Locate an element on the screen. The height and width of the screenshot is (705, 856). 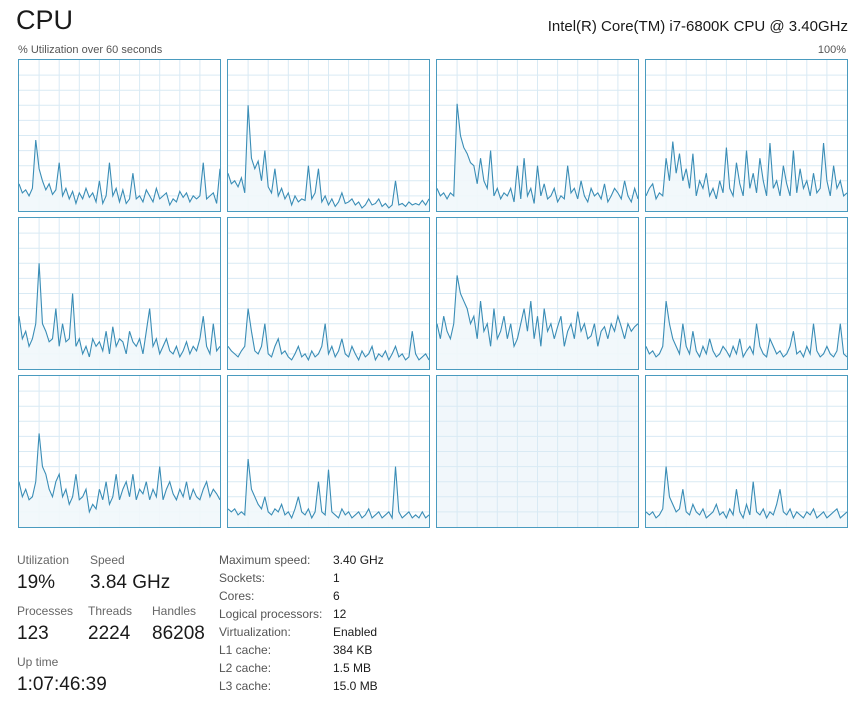
threads-value: 2224 is located at coordinates (109, 633).